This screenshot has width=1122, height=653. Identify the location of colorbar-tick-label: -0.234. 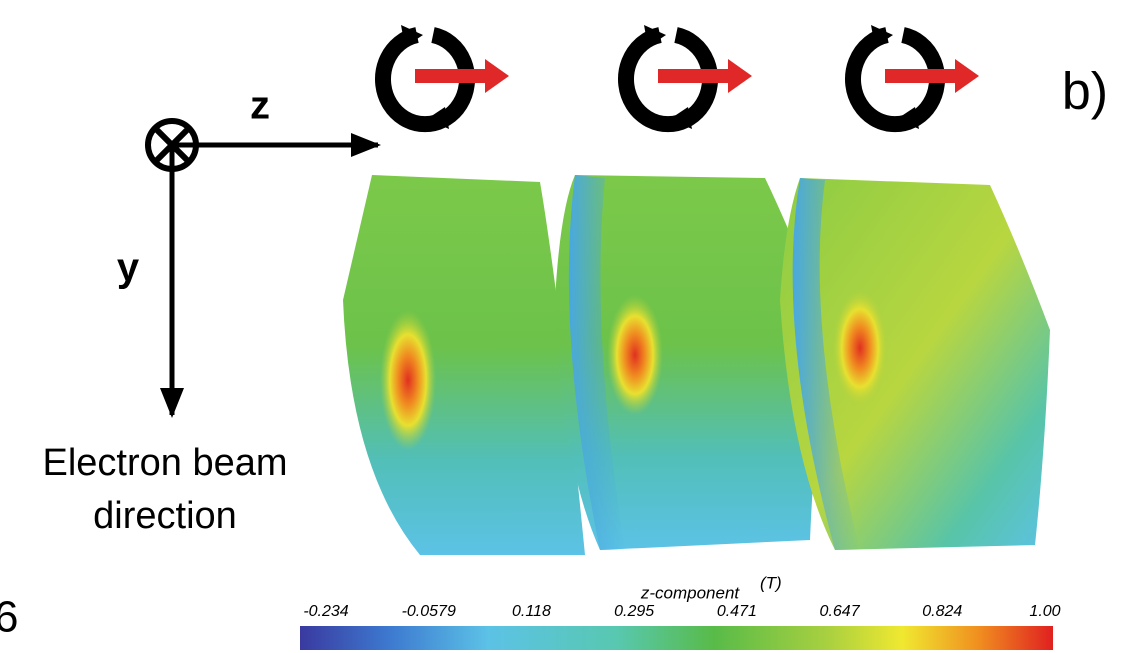
(325, 611).